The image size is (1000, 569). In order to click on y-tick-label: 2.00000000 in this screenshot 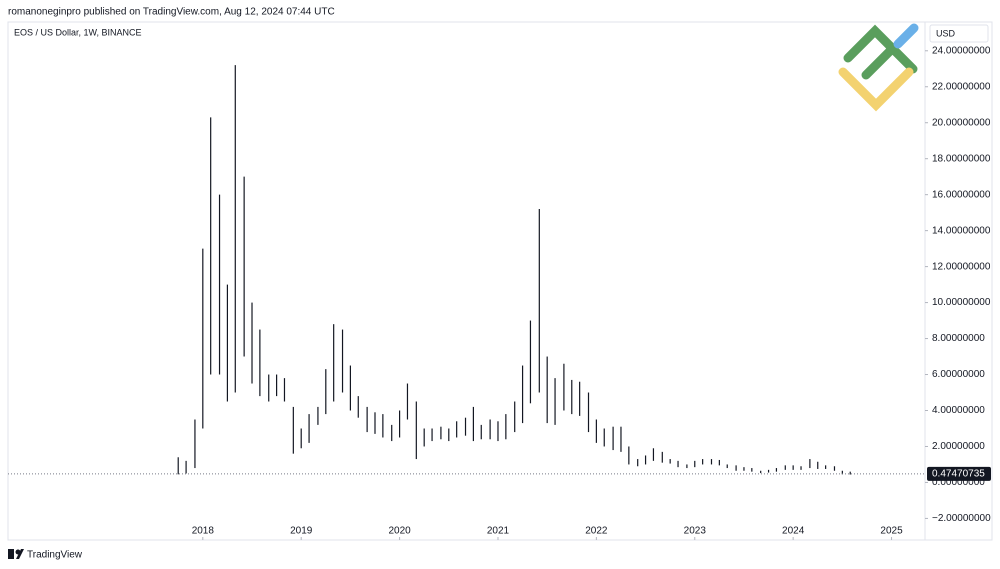, I will do `click(958, 446)`.